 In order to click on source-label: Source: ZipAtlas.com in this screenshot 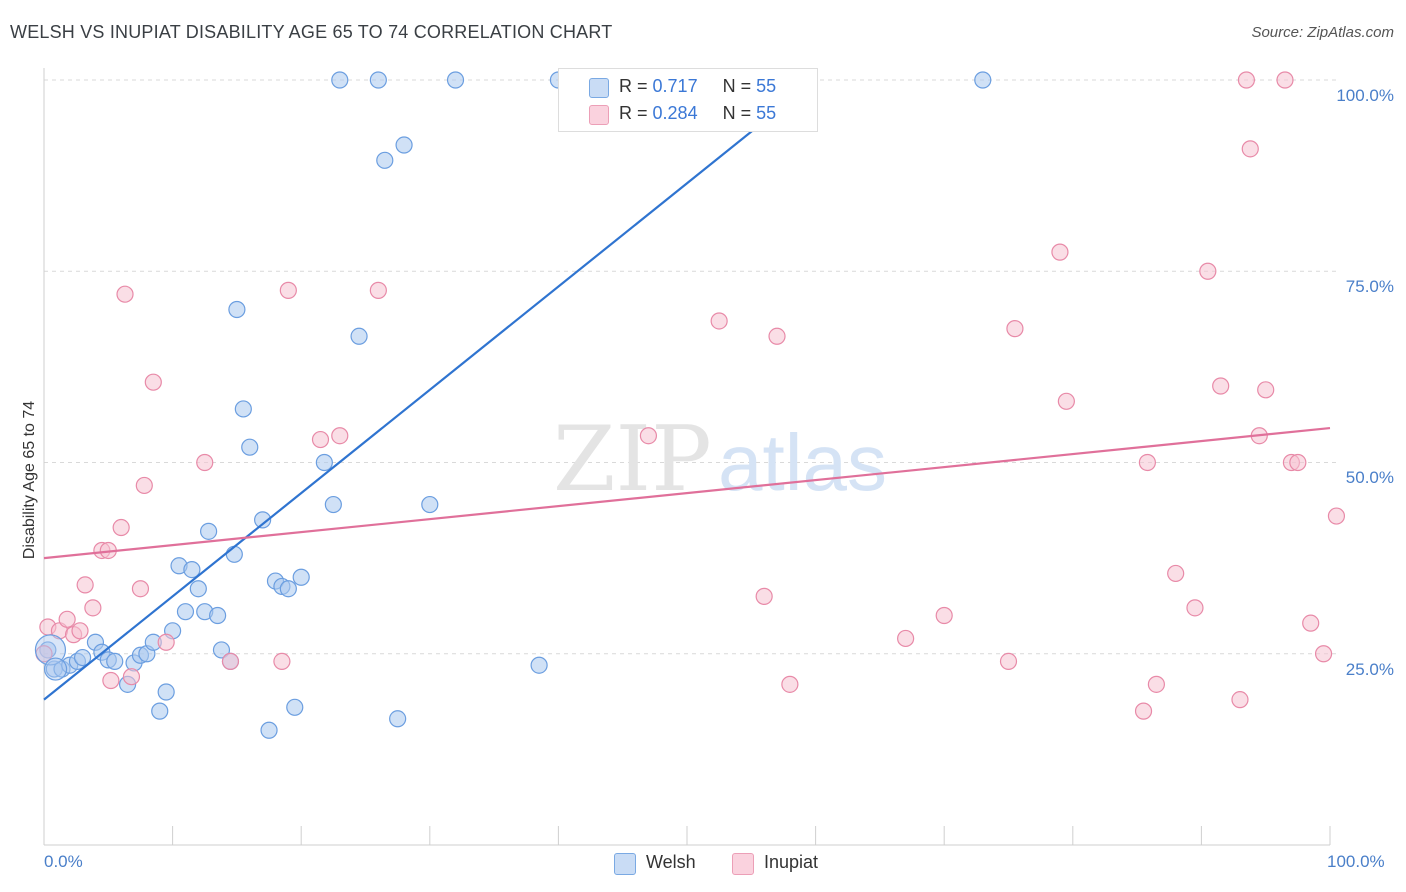, I will do `click(1322, 32)`.